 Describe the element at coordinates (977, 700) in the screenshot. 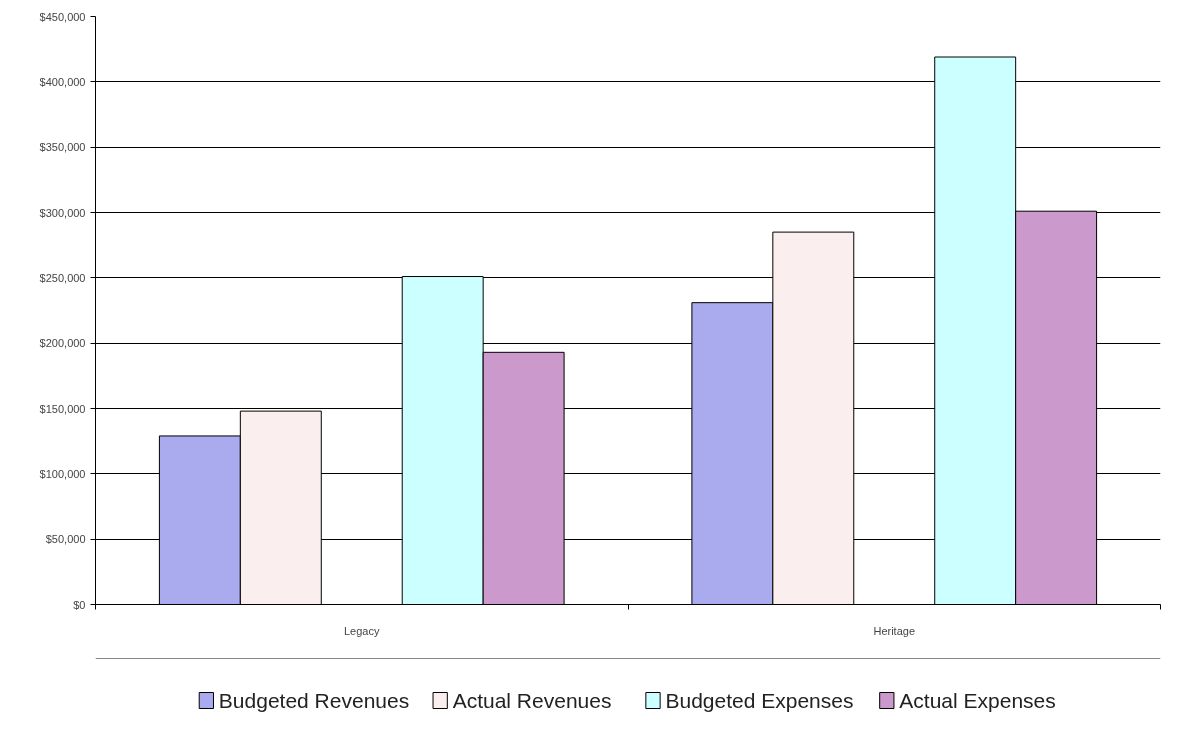

I see `legend-label: Actual Expenses` at that location.